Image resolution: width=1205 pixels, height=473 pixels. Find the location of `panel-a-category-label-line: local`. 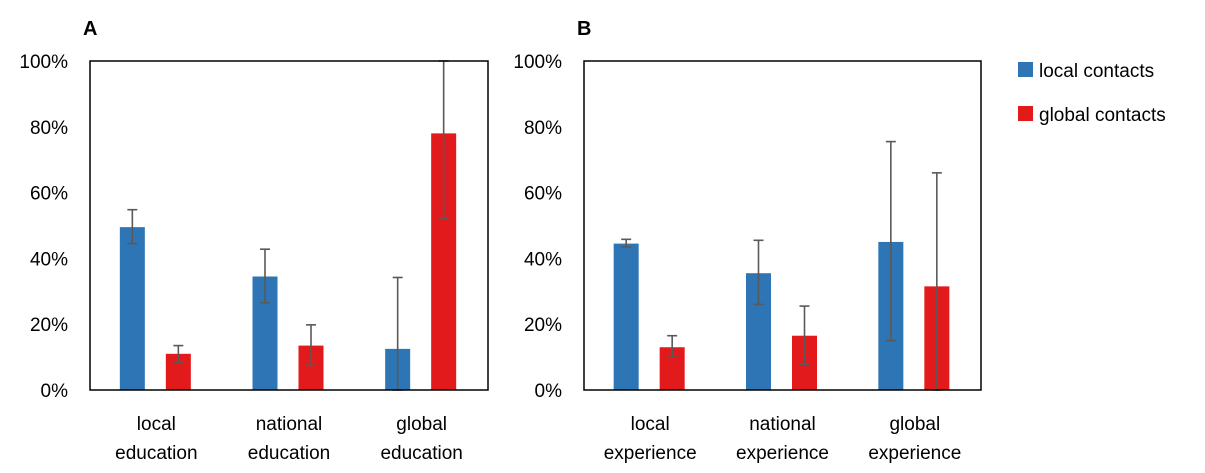

panel-a-category-label-line: local is located at coordinates (156, 424).